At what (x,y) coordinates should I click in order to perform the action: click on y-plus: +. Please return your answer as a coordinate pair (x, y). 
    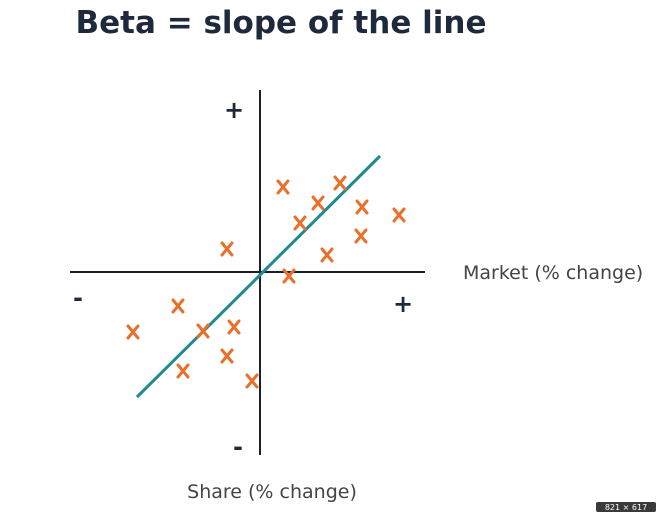
    Looking at the image, I should click on (234, 110).